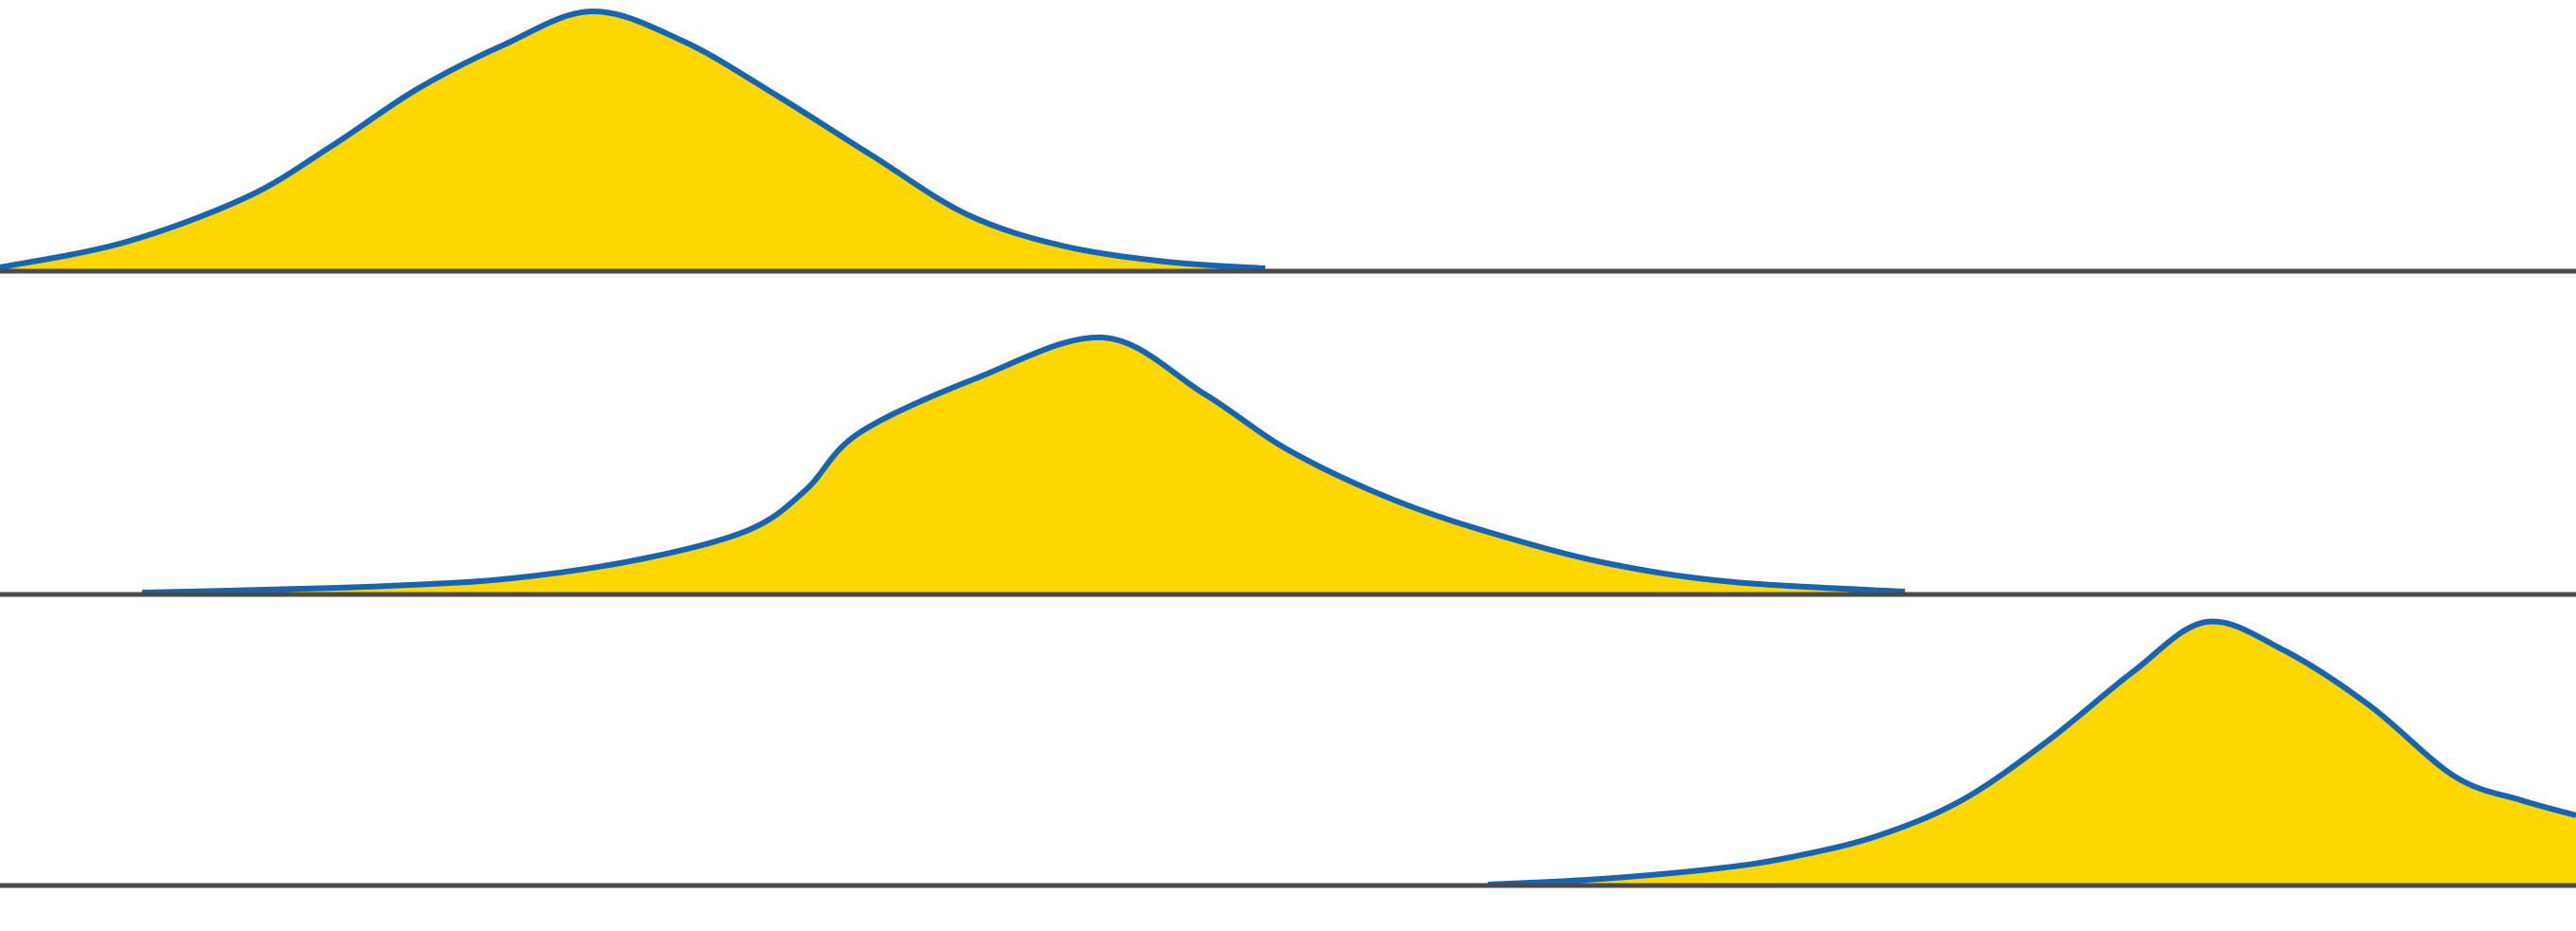 This screenshot has width=2576, height=931. What do you see at coordinates (2031, 753) in the screenshot?
I see `ridge-3-outline` at bounding box center [2031, 753].